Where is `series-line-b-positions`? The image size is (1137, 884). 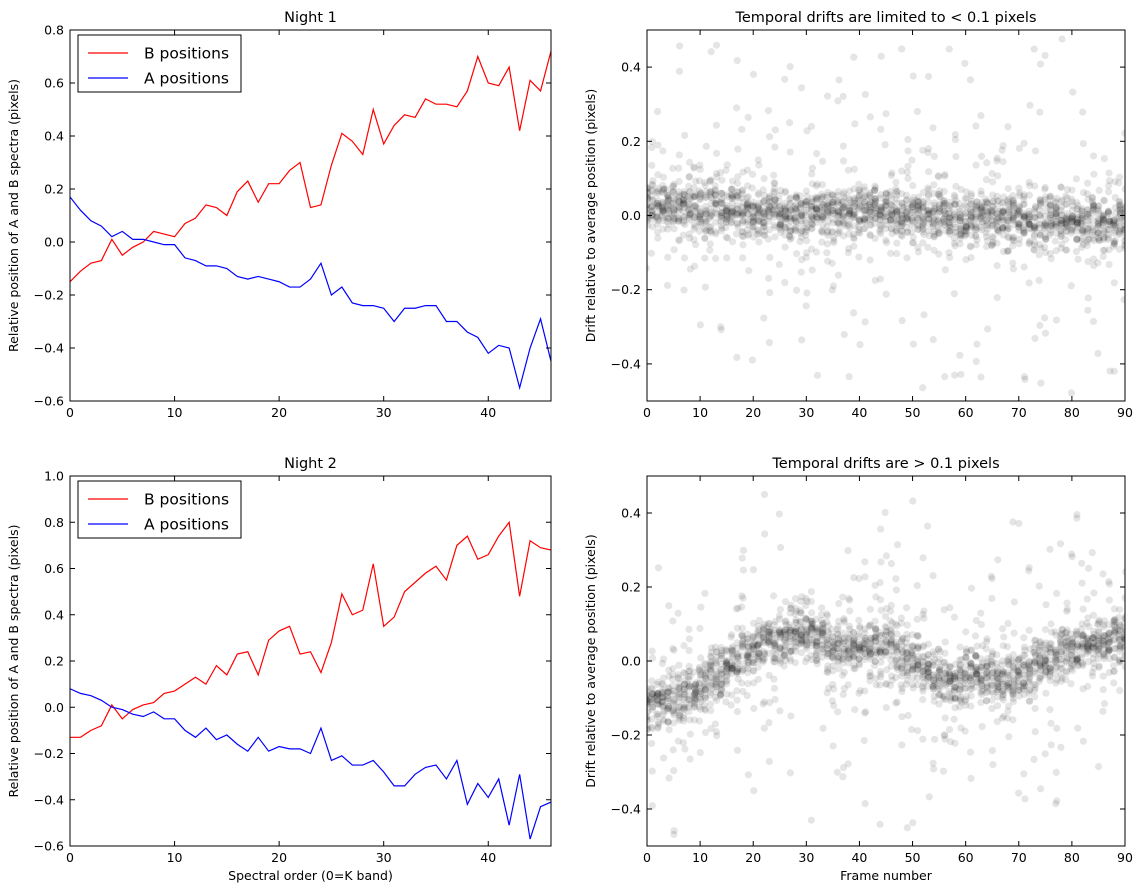
series-line-b-positions is located at coordinates (310, 167).